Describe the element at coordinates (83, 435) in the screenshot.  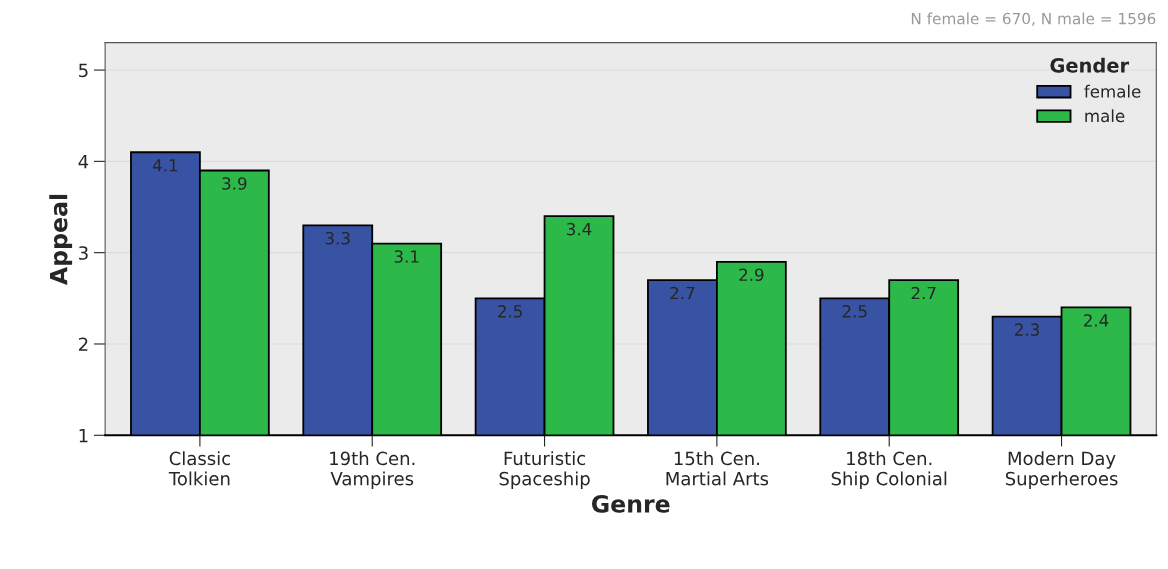
I see `y-tick-label: 1` at that location.